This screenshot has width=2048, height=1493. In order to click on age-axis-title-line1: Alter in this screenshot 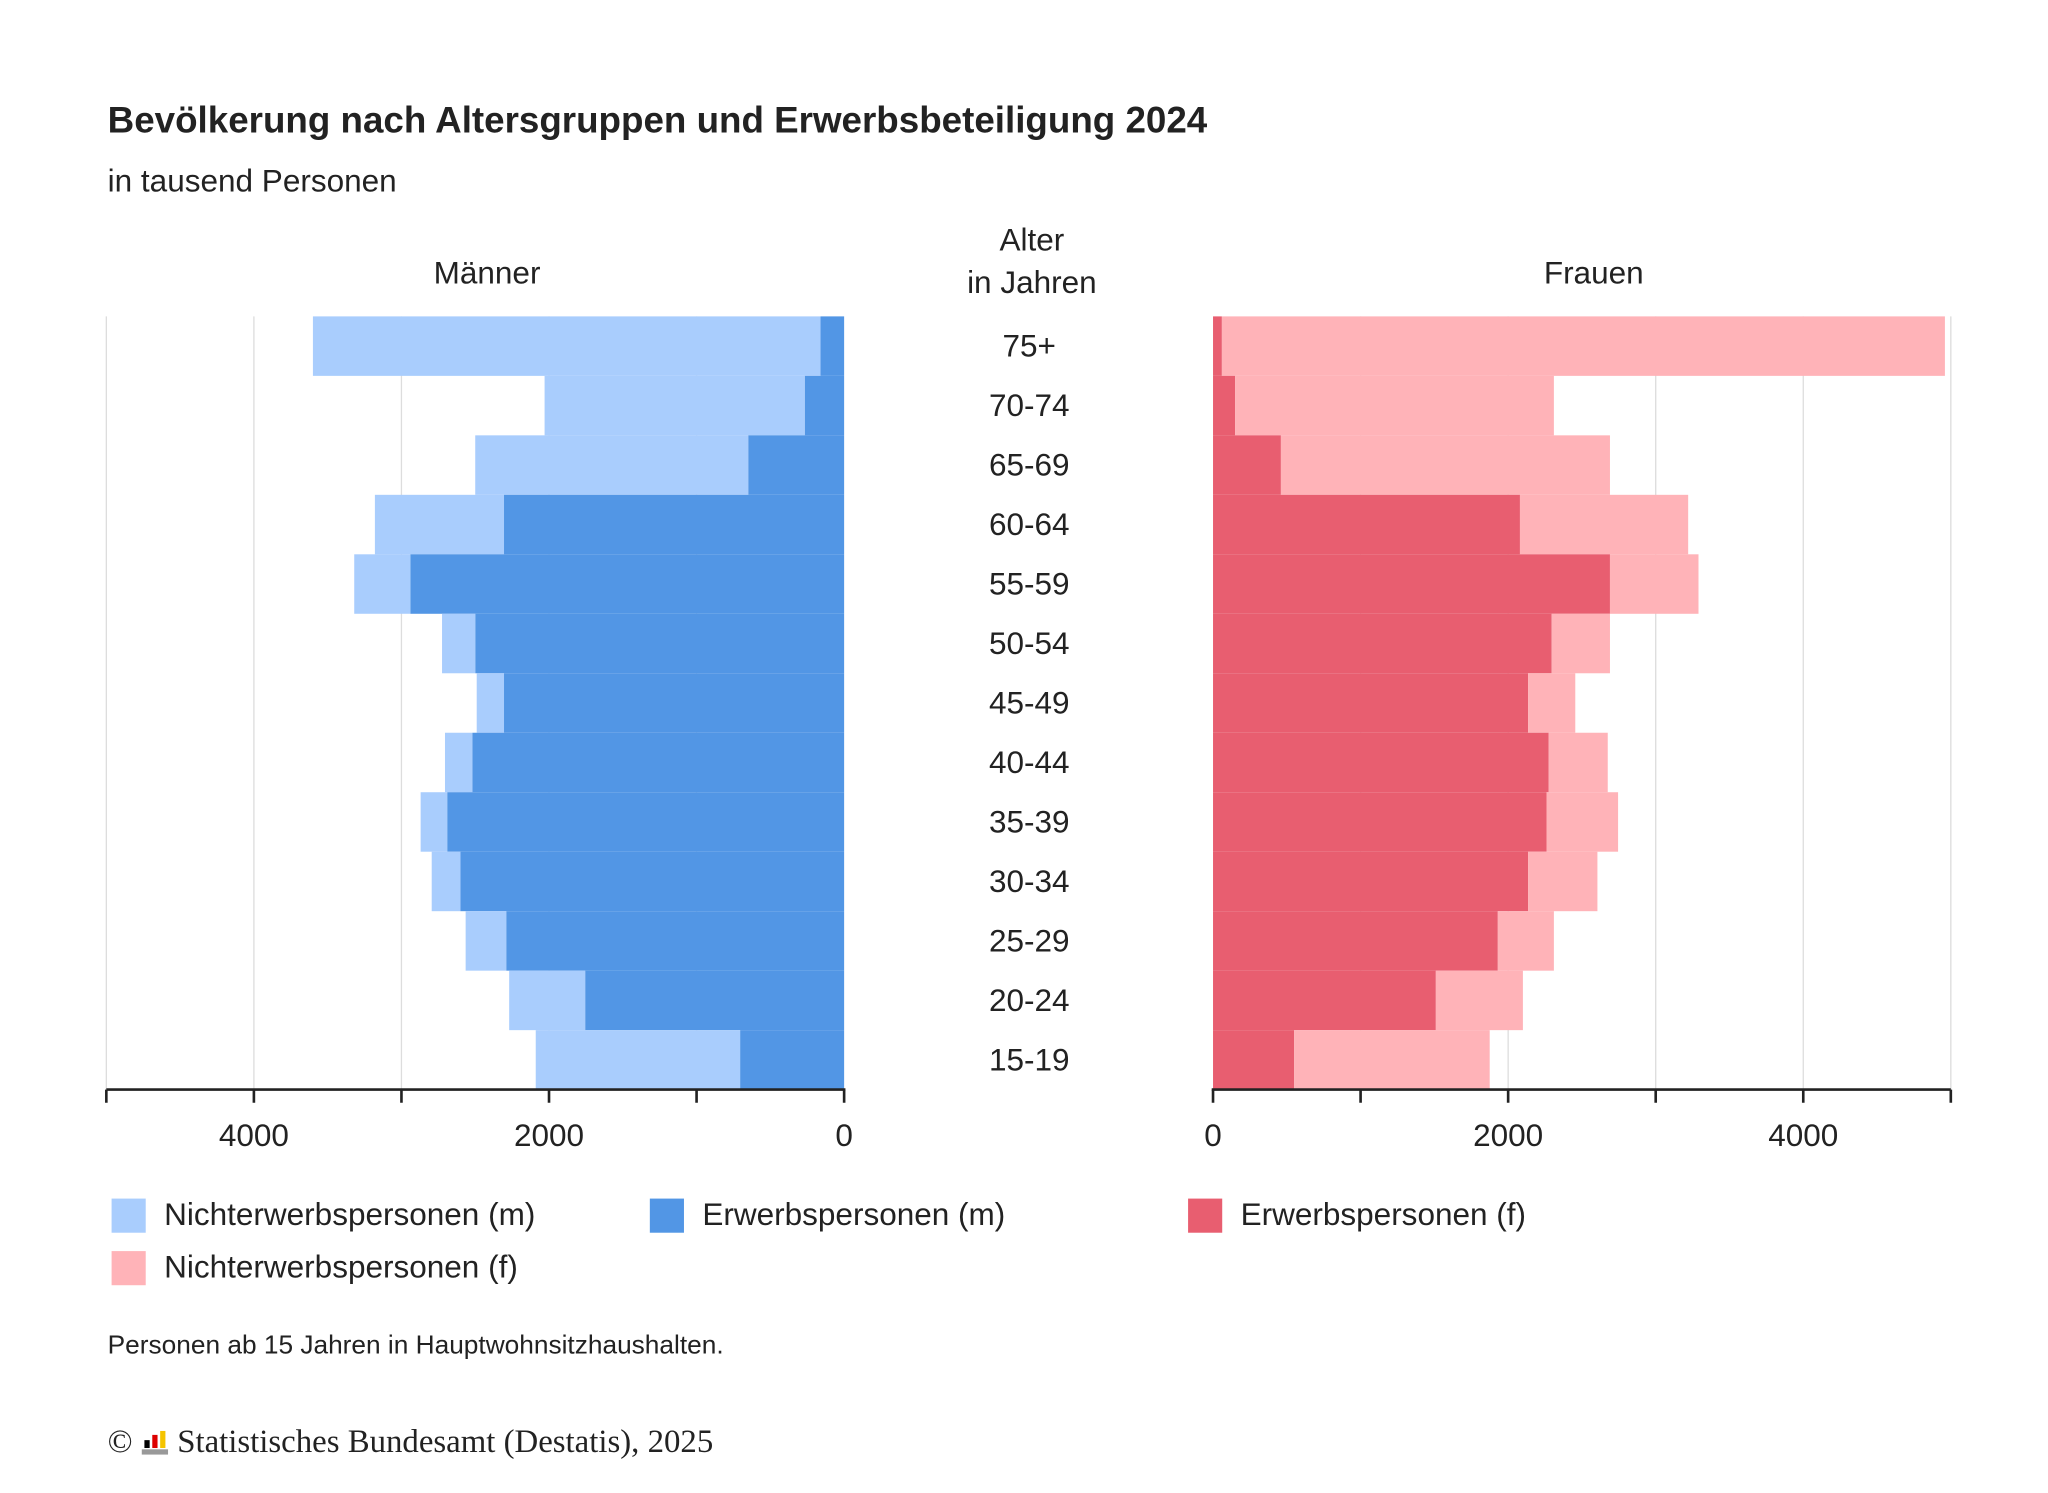, I will do `click(1031, 240)`.